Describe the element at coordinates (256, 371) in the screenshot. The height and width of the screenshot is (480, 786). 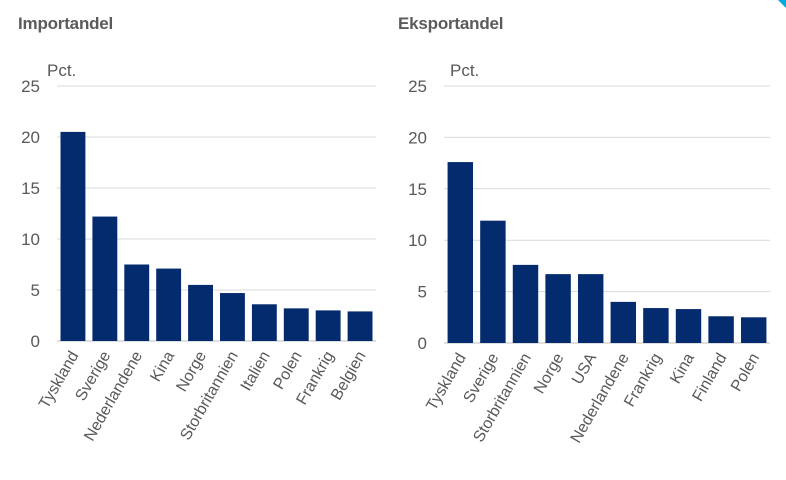
I see `import-category-label: Italien` at that location.